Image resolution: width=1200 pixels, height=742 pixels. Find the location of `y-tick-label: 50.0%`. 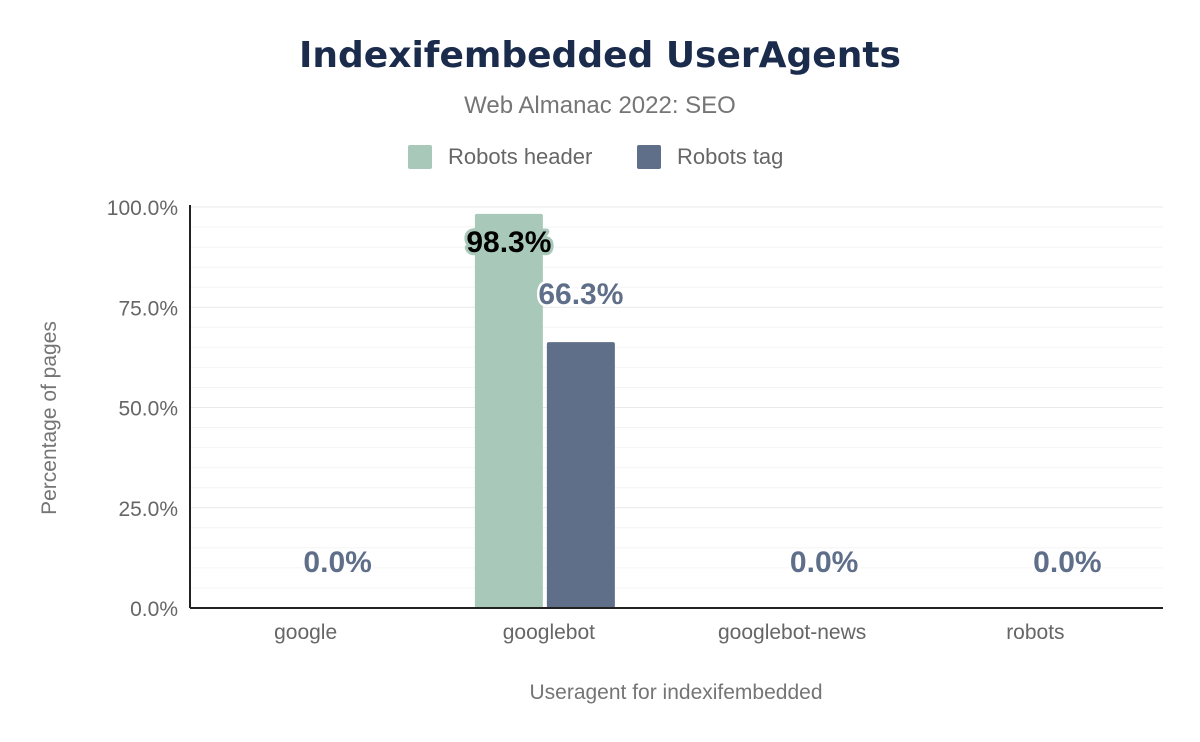

y-tick-label: 50.0% is located at coordinates (148, 409).